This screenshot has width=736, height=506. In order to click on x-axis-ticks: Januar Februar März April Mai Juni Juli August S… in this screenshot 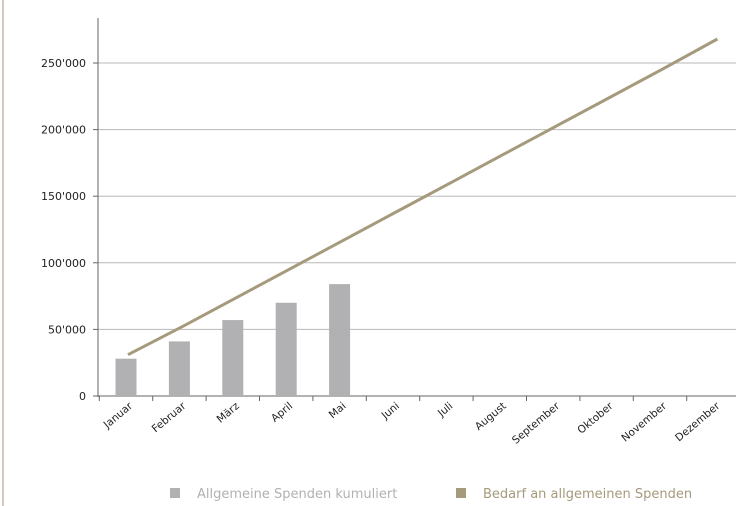, I will do `click(410, 421)`.